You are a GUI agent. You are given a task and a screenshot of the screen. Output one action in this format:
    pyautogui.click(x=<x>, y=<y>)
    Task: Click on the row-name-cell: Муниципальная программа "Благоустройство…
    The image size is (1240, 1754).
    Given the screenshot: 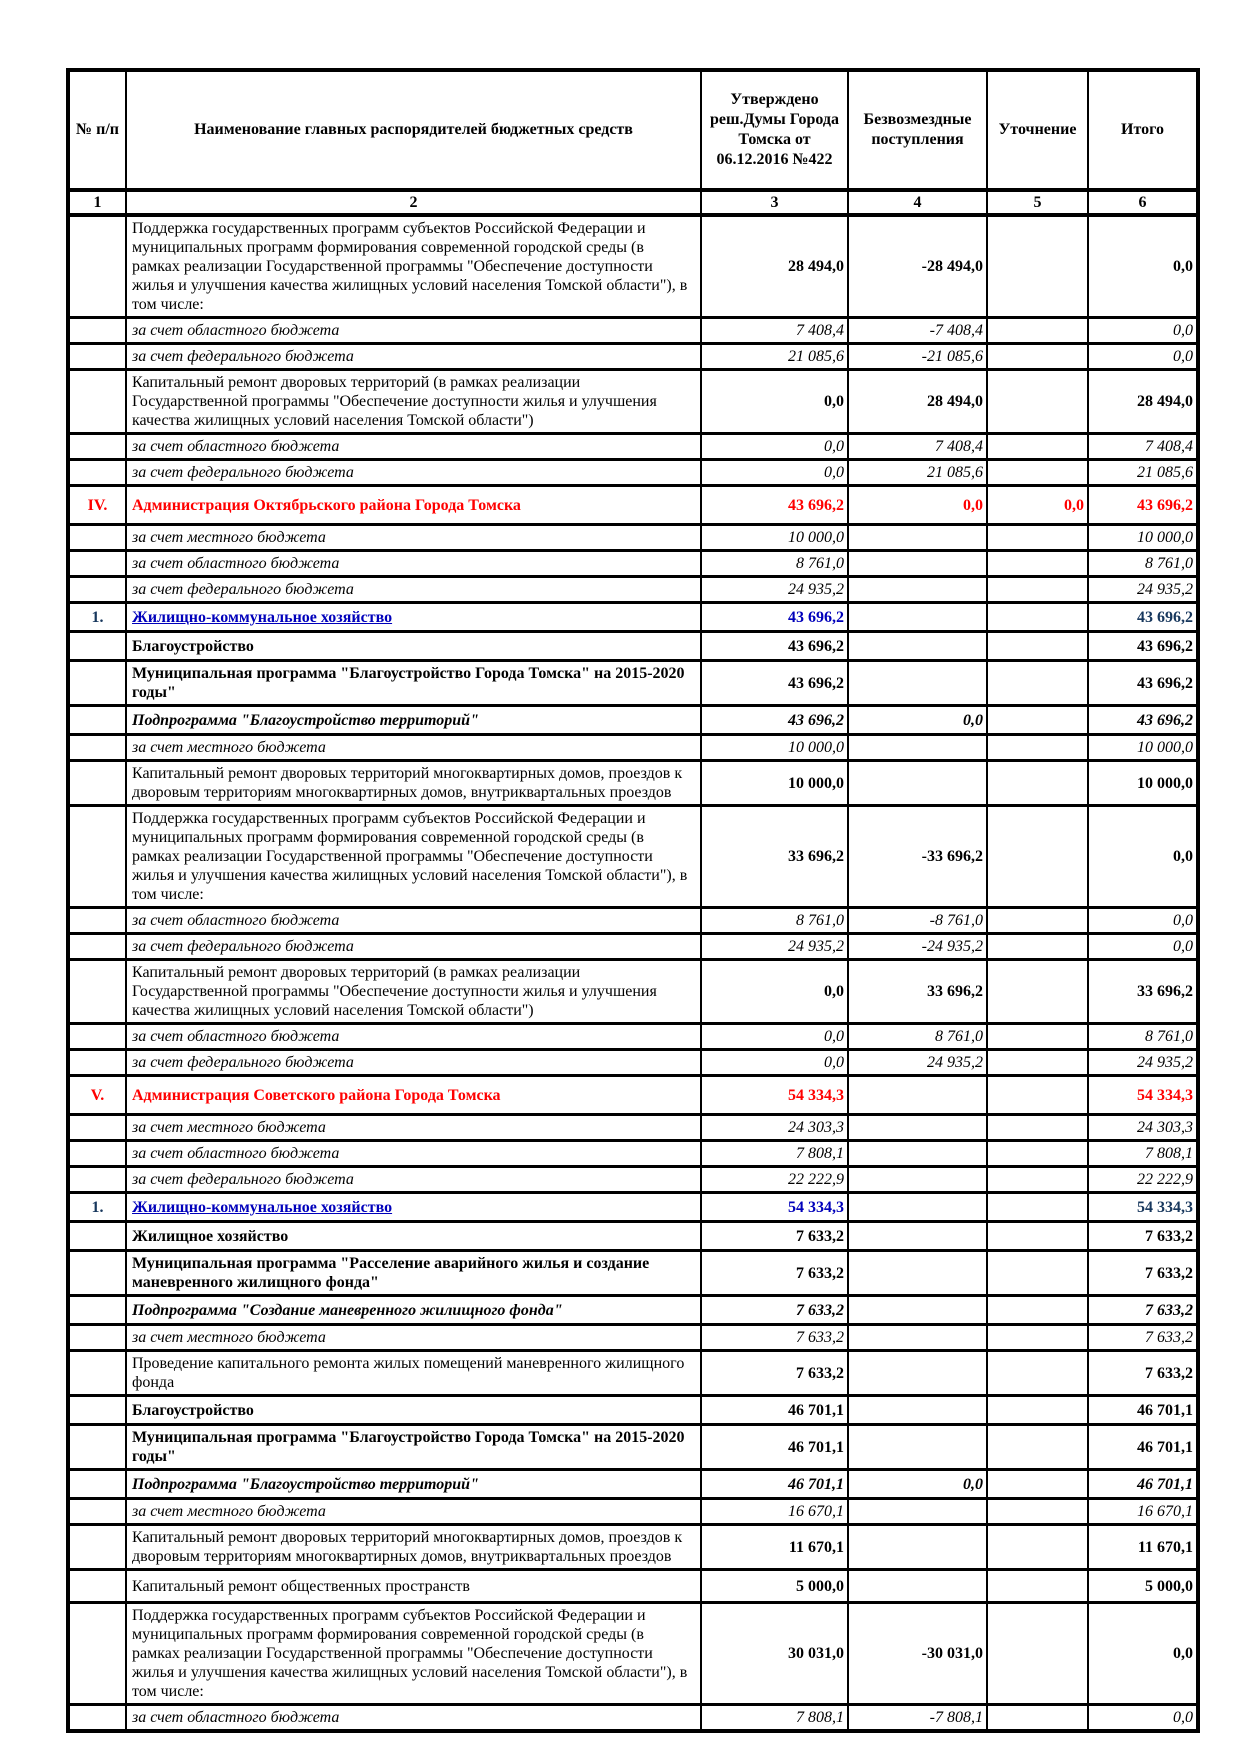 What is the action you would take?
    pyautogui.click(x=413, y=1447)
    